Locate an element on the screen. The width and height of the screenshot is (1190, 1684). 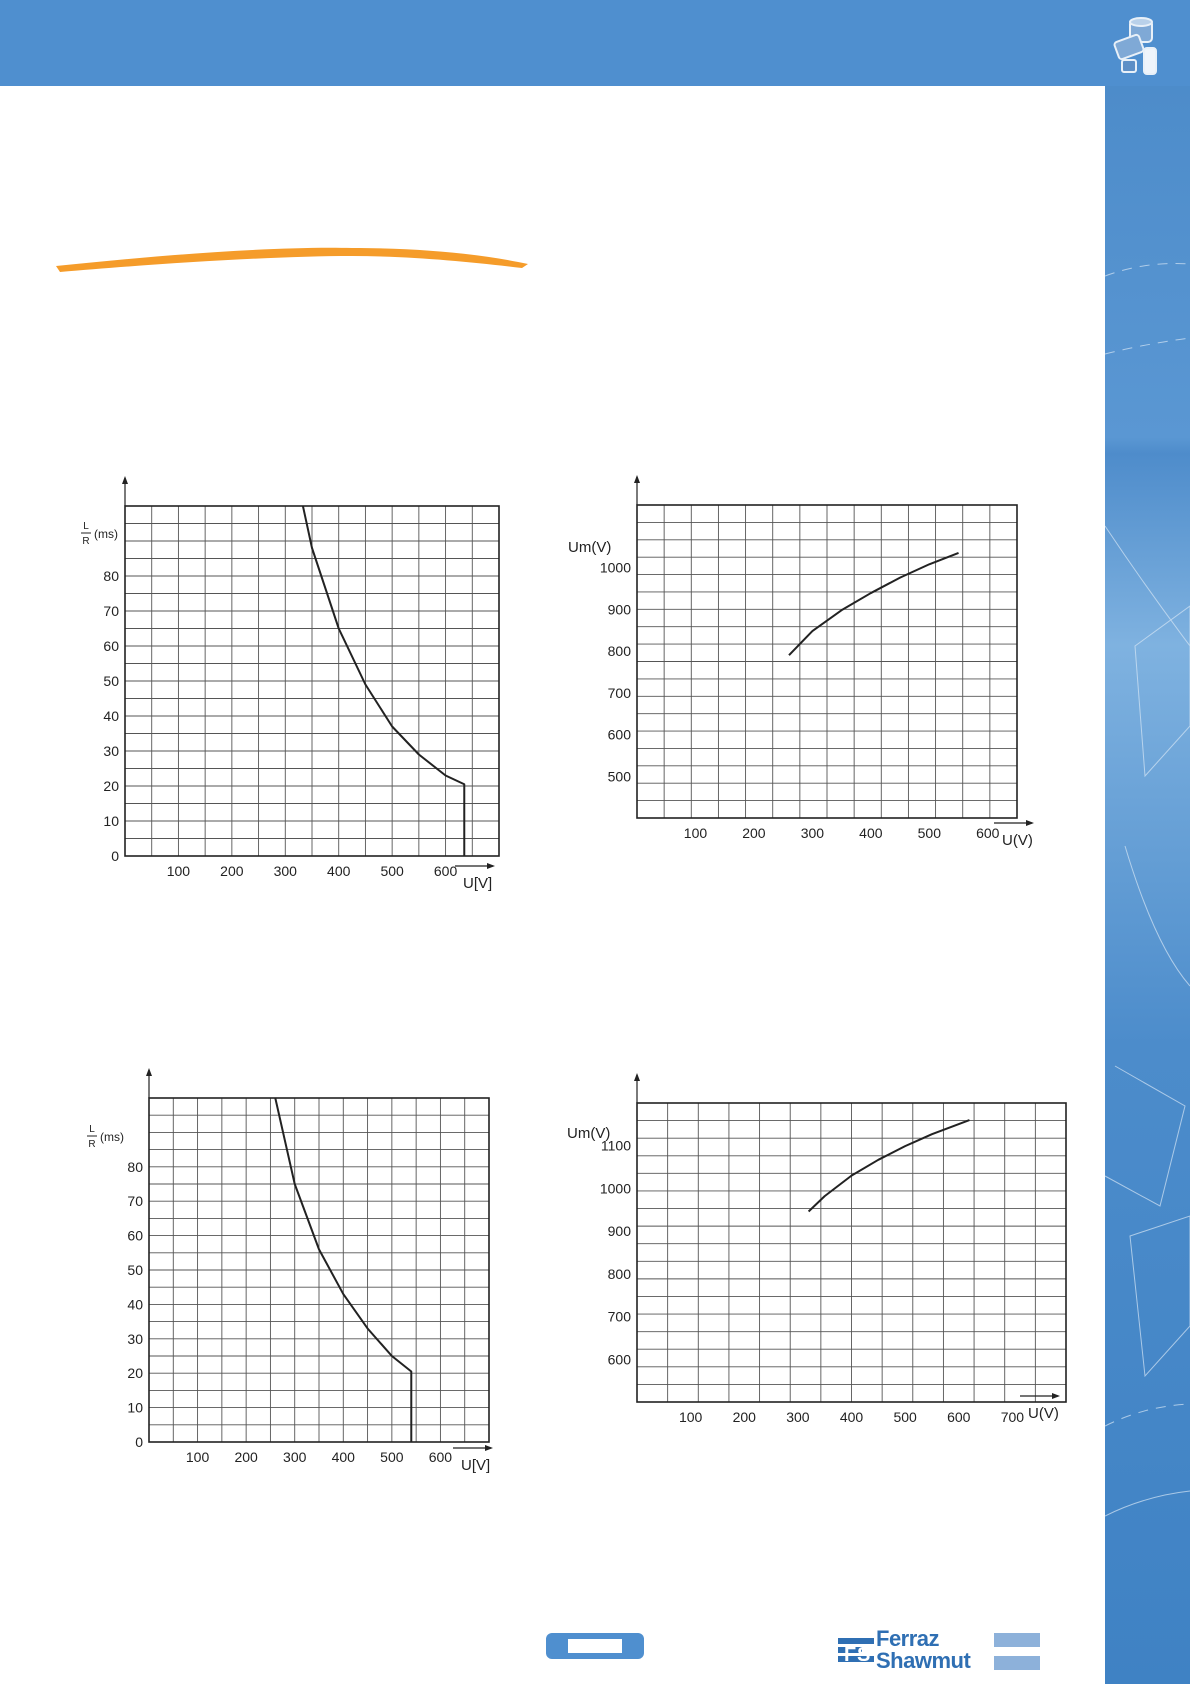
header-bar is located at coordinates (595, 43).